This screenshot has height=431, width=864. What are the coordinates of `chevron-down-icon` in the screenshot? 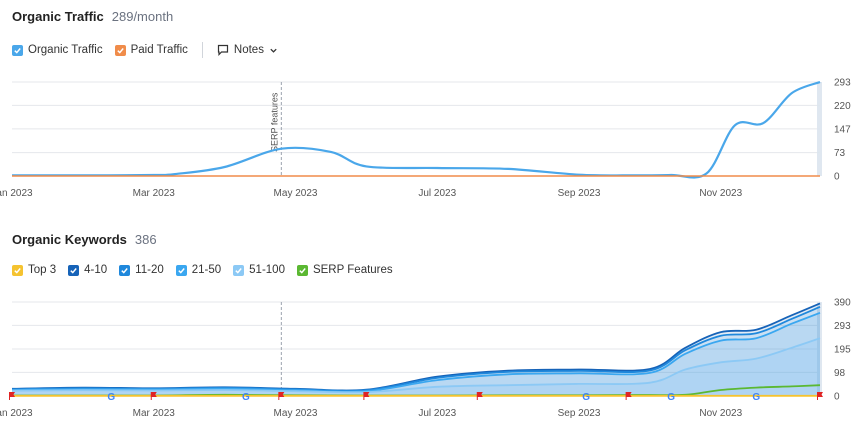 It's located at (273, 50).